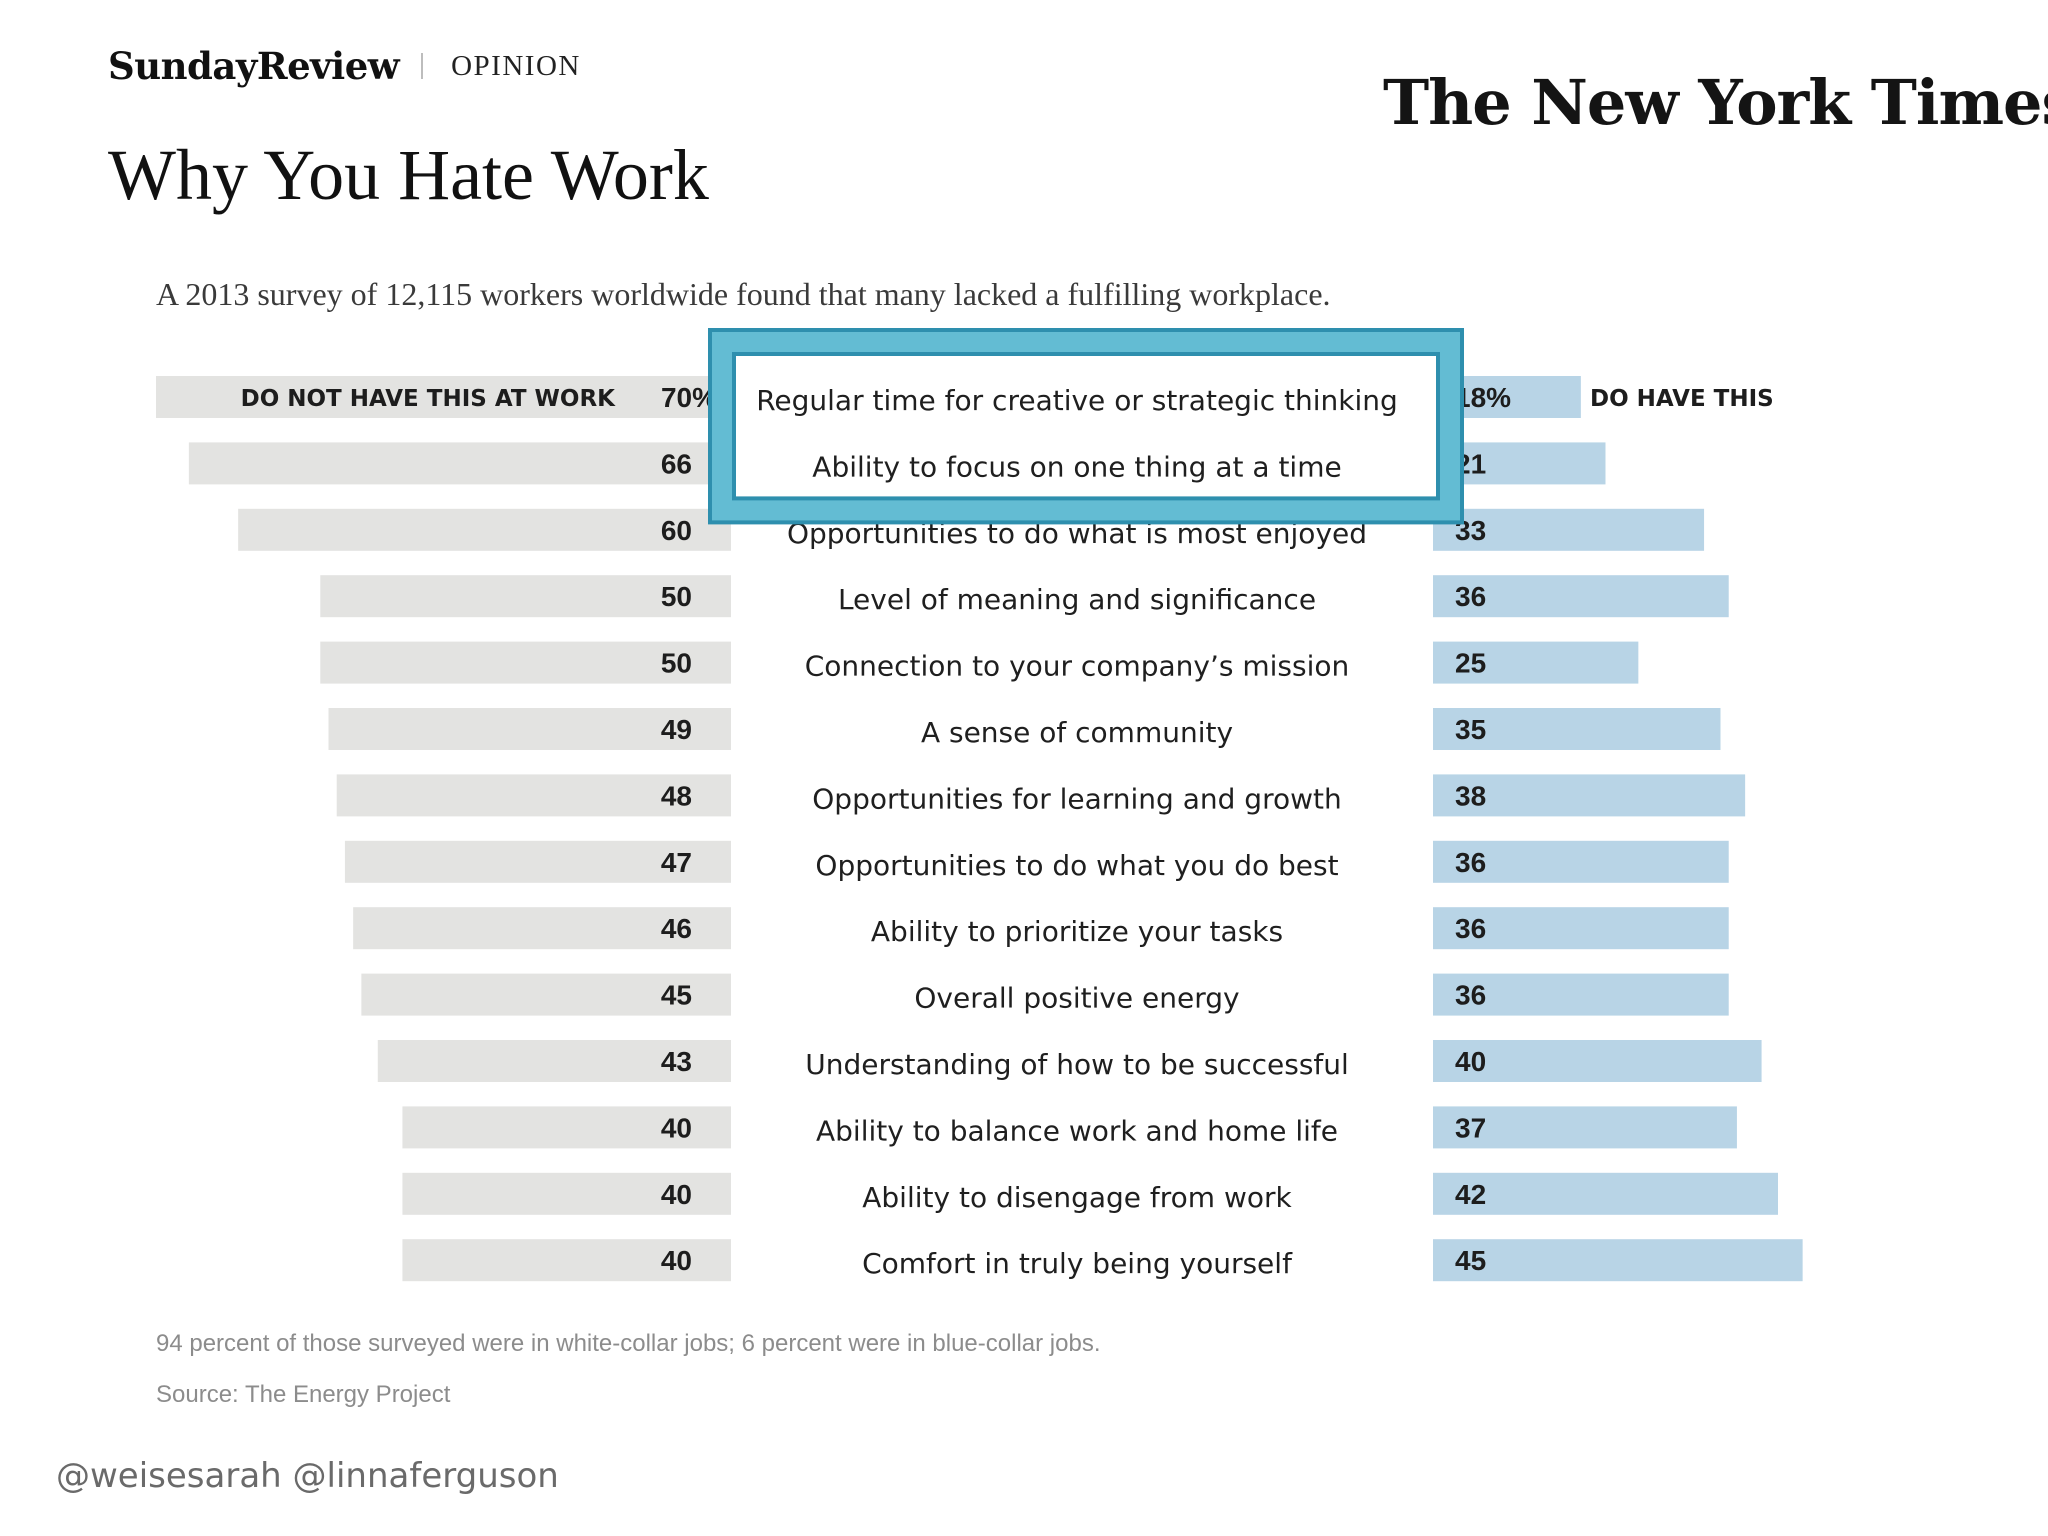 The image size is (2048, 1536). Describe the element at coordinates (1077, 666) in the screenshot. I see `category-label: Connection to your company’s mission` at that location.